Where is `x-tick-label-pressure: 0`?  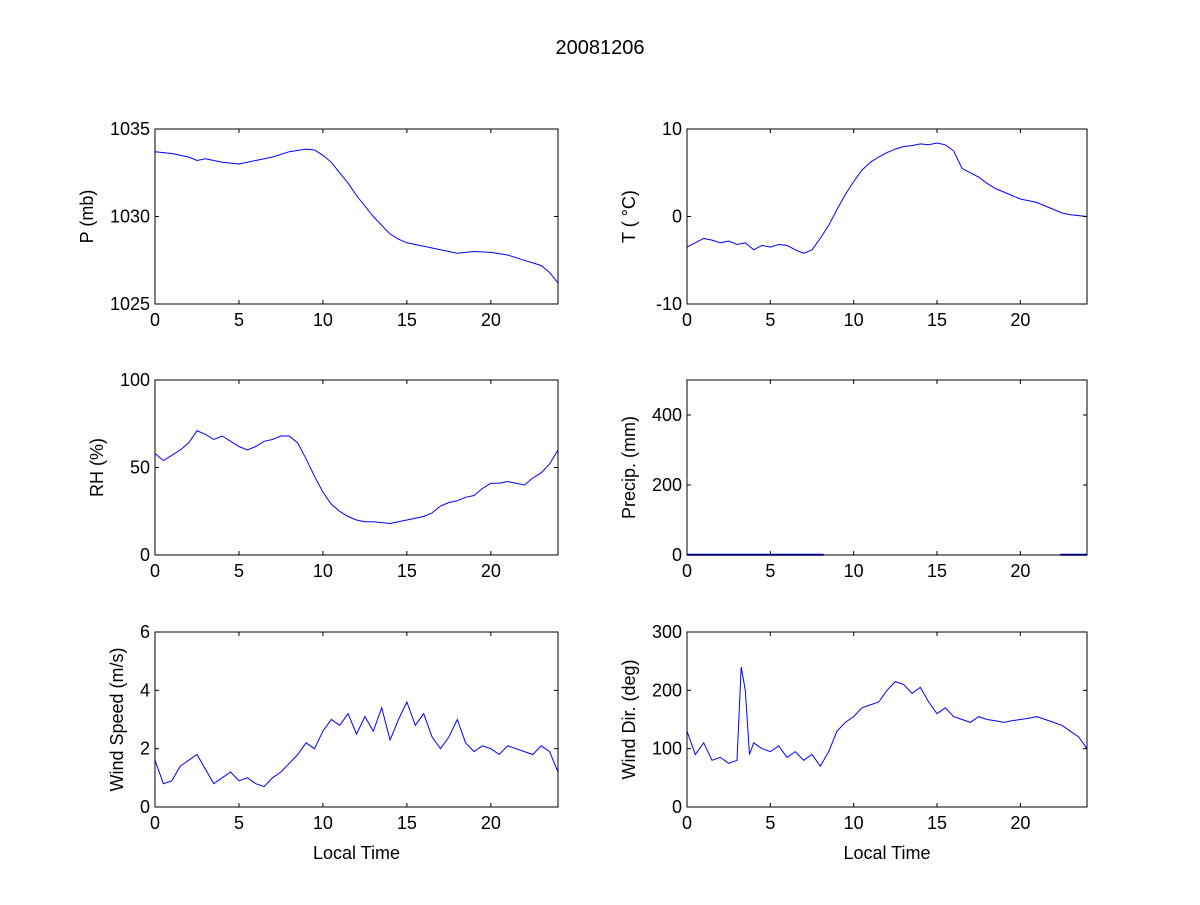 x-tick-label-pressure: 0 is located at coordinates (155, 320).